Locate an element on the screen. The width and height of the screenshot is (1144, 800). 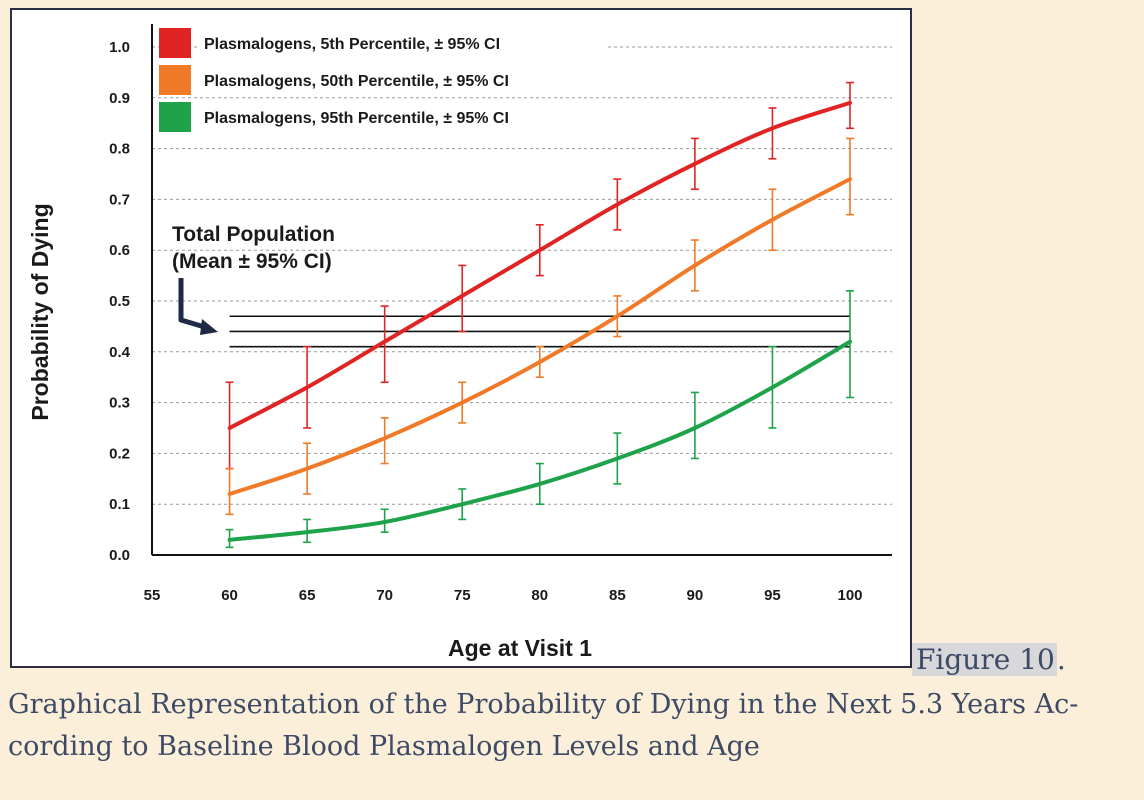
figure-label: Figure 10. is located at coordinates (989, 660).